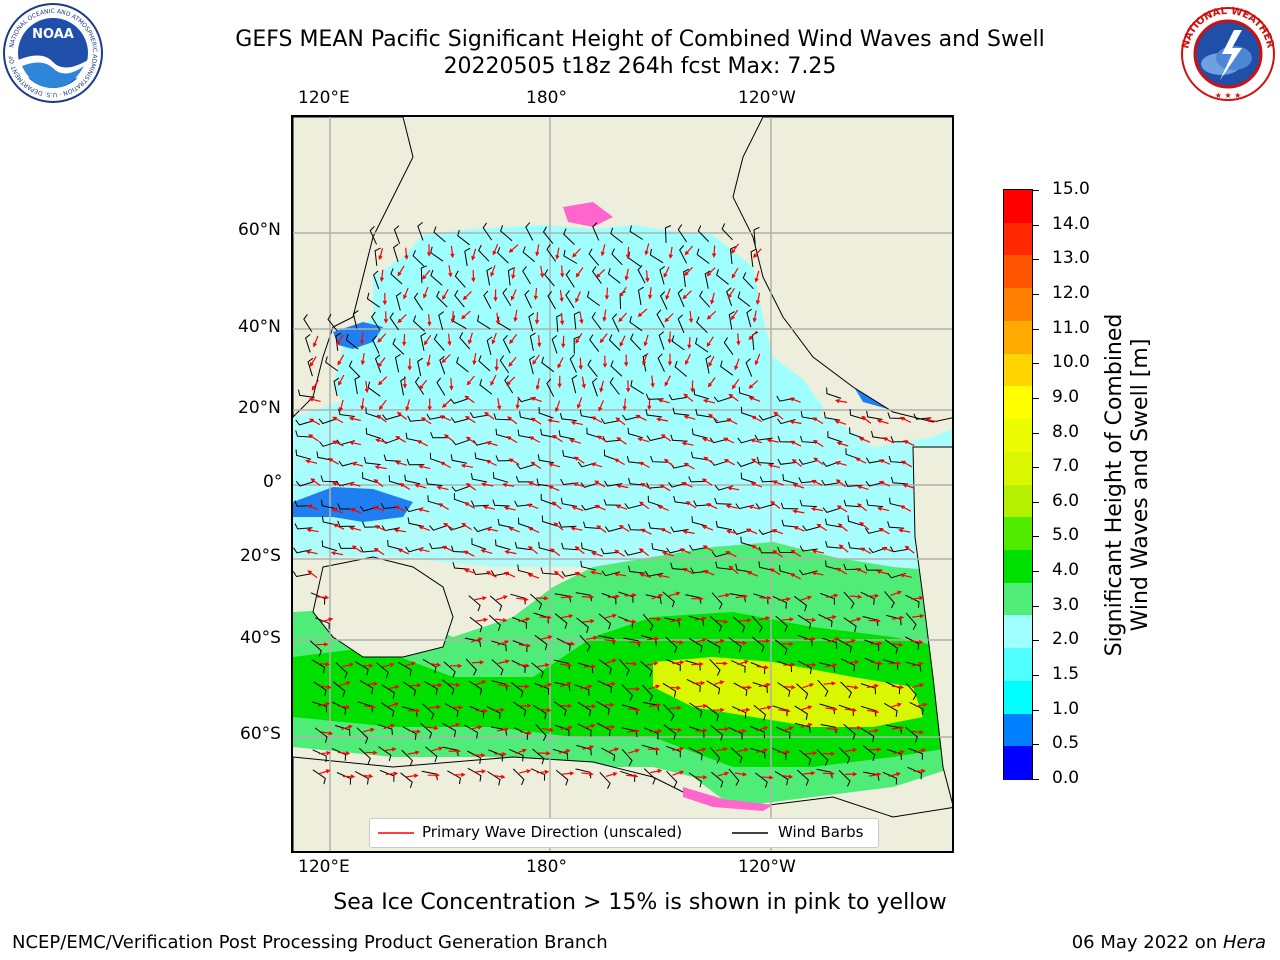 The height and width of the screenshot is (960, 1280). I want to click on colorbar-segment, so click(1018, 272).